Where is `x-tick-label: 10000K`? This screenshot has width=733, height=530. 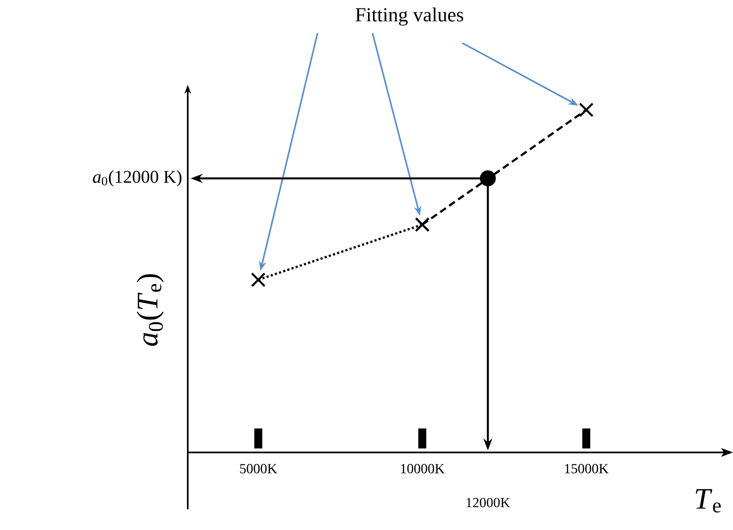
x-tick-label: 10000K is located at coordinates (423, 469).